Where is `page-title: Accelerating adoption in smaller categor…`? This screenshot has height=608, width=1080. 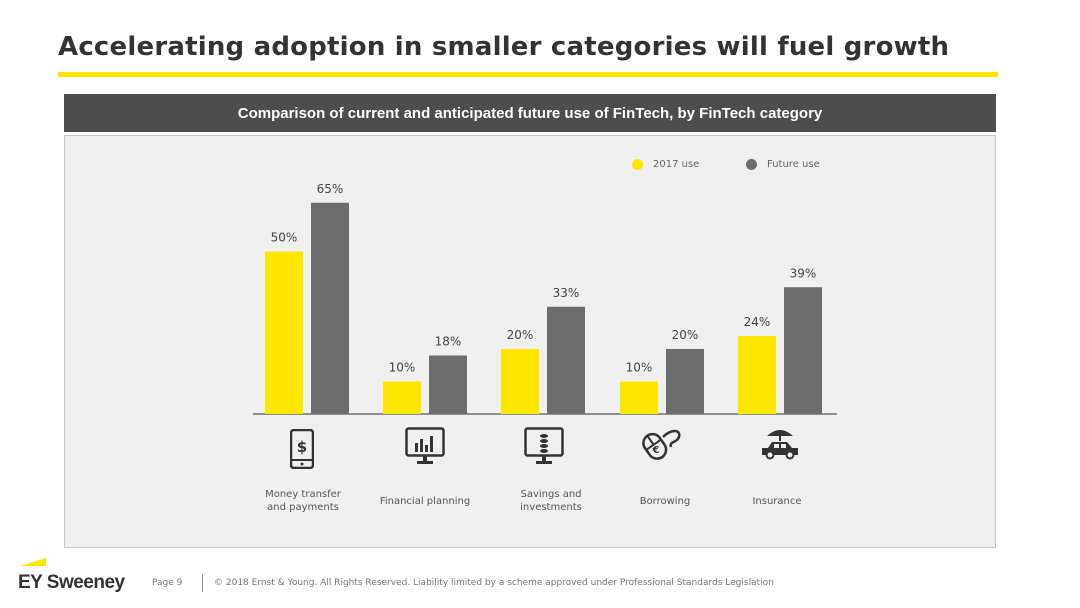
page-title: Accelerating adoption in smaller categor… is located at coordinates (504, 47).